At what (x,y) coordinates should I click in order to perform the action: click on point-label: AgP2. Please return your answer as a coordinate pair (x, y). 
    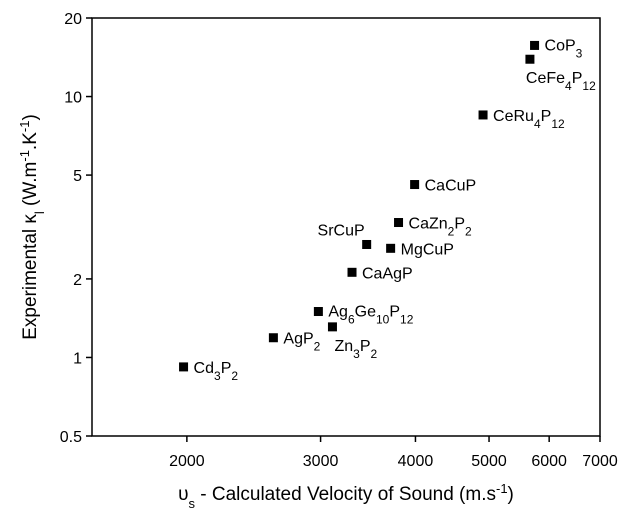
    Looking at the image, I should click on (301, 342).